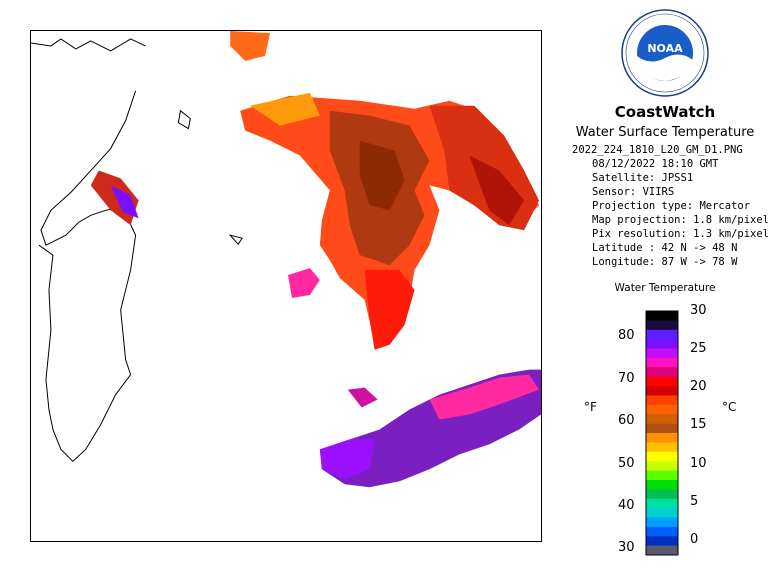  I want to click on superior-edge, so click(250, 46).